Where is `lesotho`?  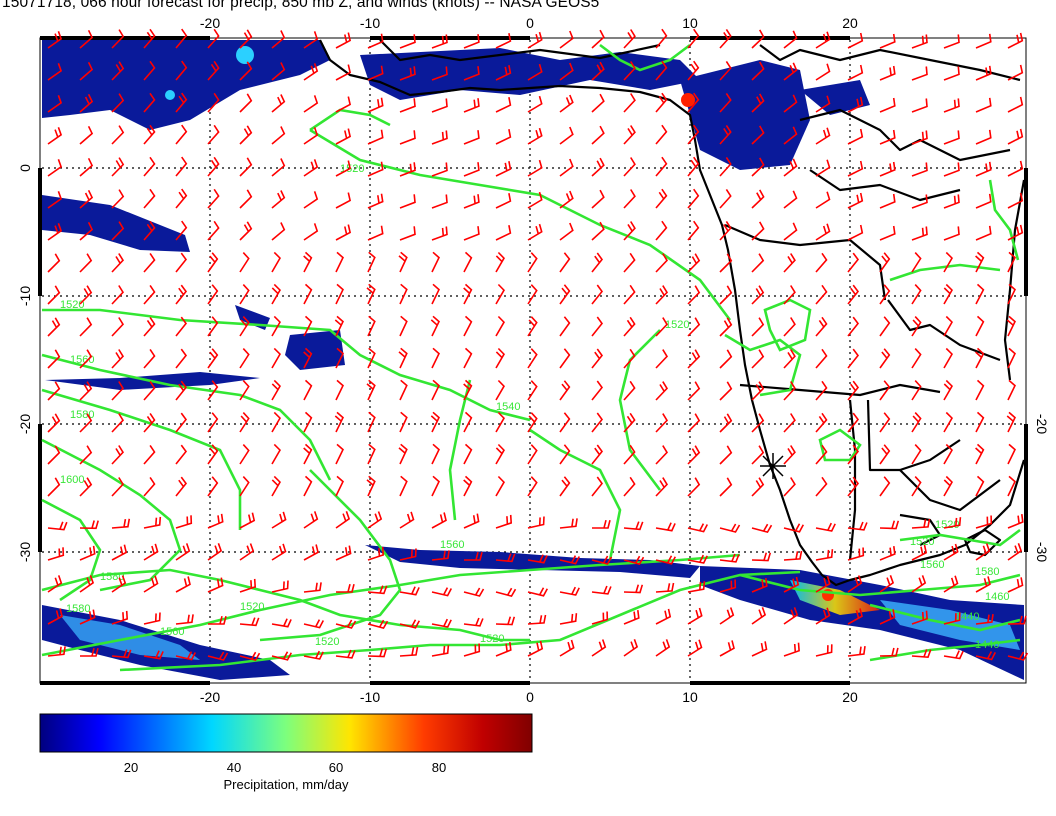 lesotho is located at coordinates (982, 542).